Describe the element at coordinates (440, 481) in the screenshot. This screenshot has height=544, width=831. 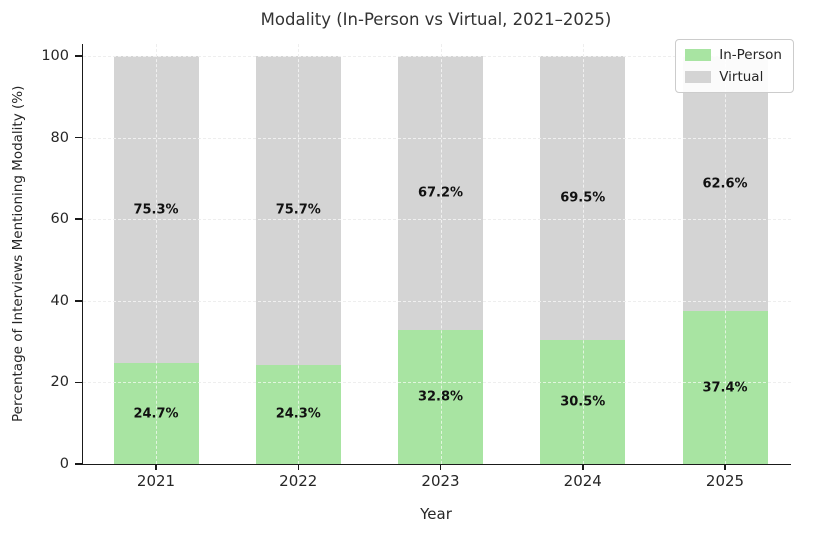
I see `x-tick-label: 2023` at that location.